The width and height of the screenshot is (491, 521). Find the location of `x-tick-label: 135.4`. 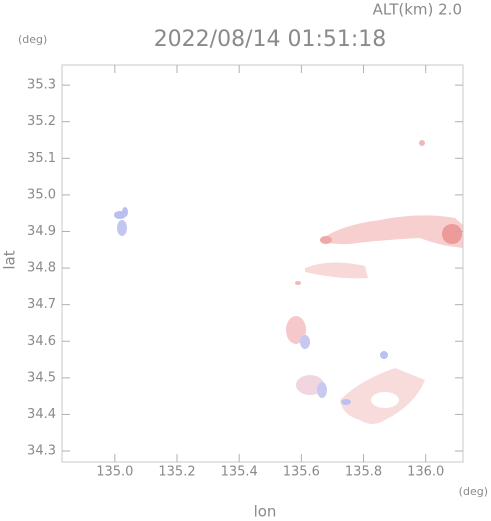

x-tick-label: 135.4 is located at coordinates (239, 472).